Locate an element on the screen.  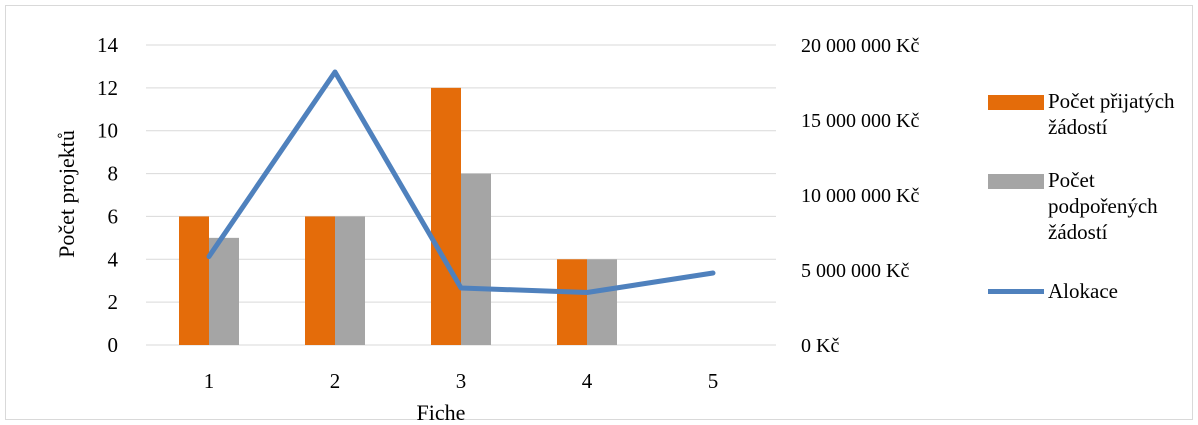
x-tick-label: 5 is located at coordinates (713, 381).